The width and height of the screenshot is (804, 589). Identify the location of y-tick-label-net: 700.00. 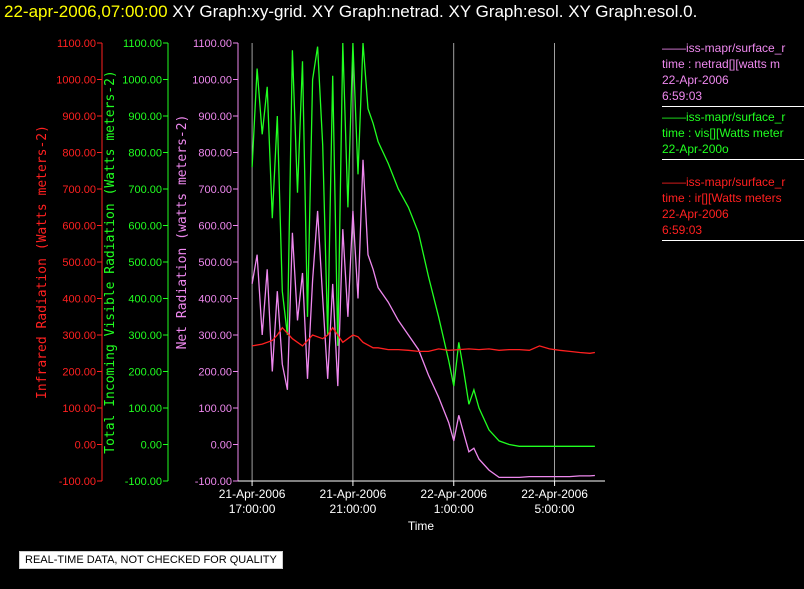
(215, 190).